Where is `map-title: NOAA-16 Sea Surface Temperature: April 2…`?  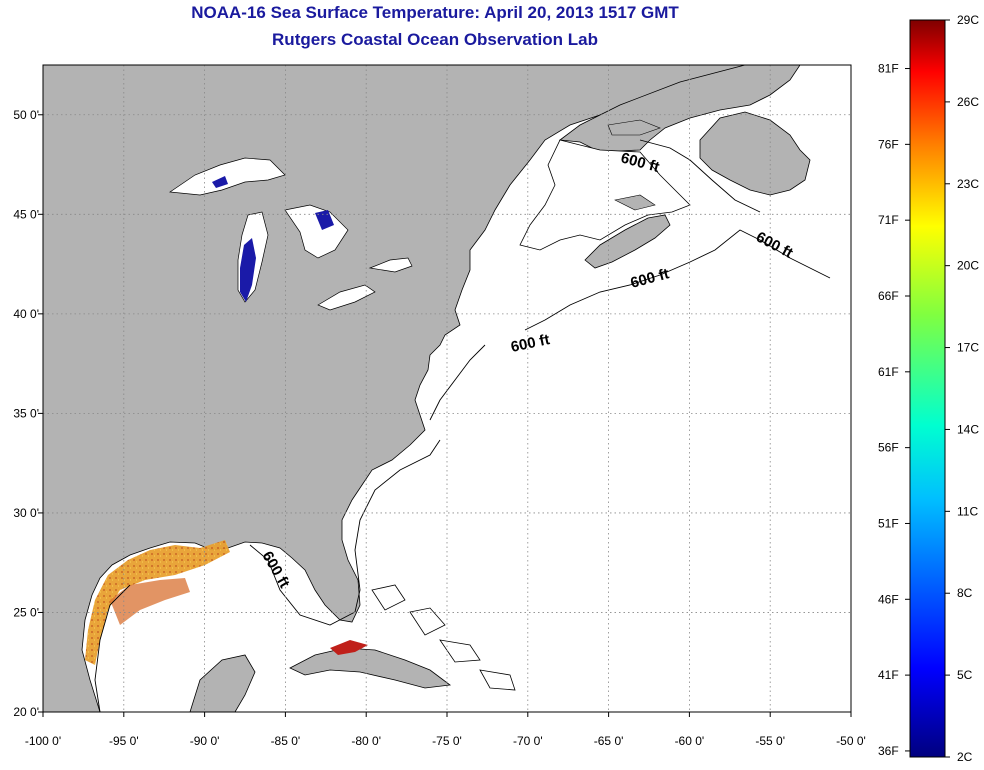
map-title: NOAA-16 Sea Surface Temperature: April 2… is located at coordinates (435, 12).